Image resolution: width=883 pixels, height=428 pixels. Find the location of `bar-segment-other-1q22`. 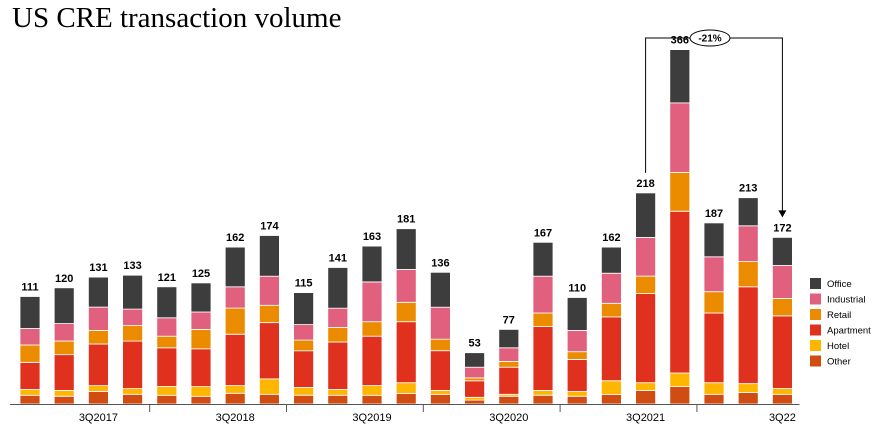

bar-segment-other-1q22 is located at coordinates (714, 399).